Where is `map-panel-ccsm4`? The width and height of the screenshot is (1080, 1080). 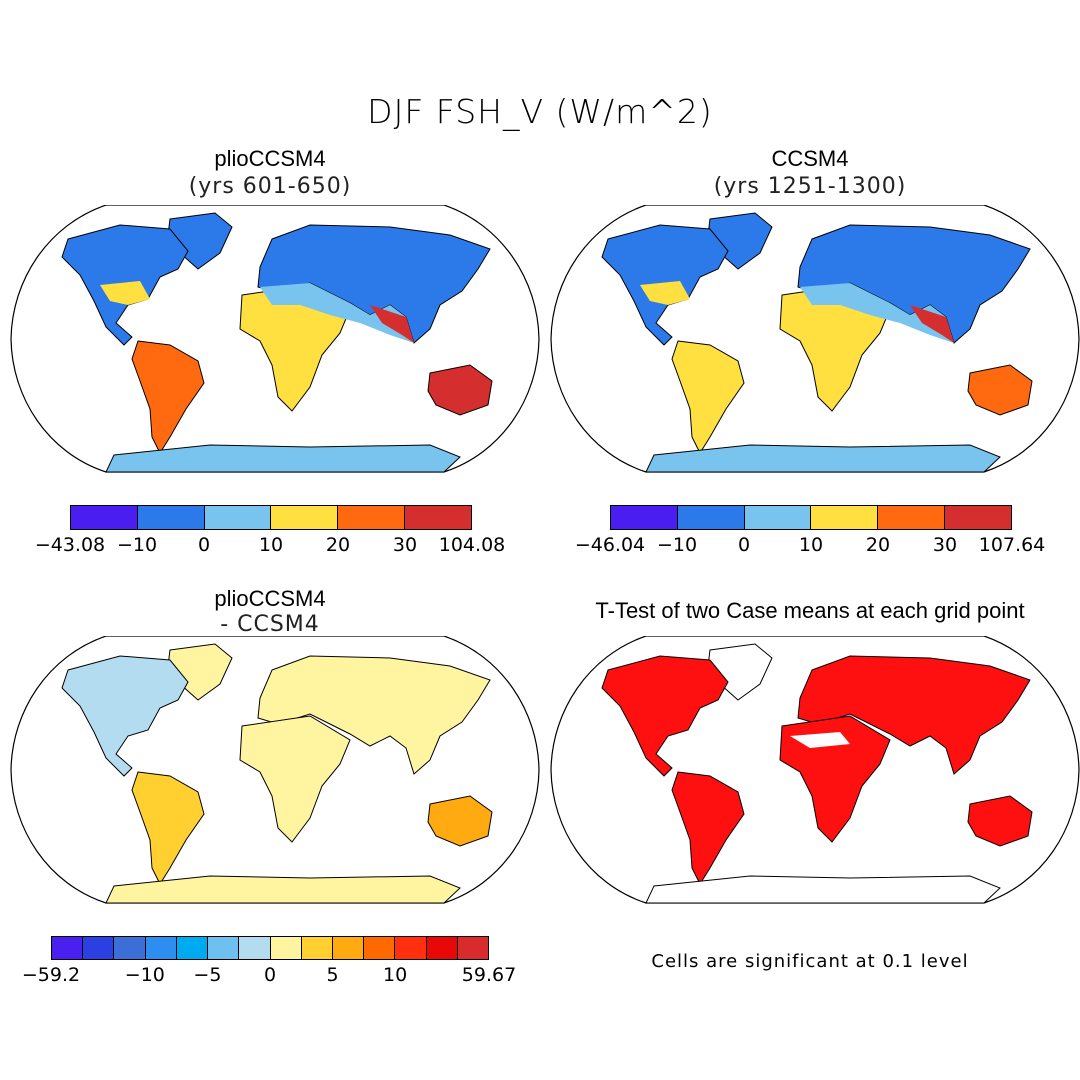
map-panel-ccsm4 is located at coordinates (815, 339).